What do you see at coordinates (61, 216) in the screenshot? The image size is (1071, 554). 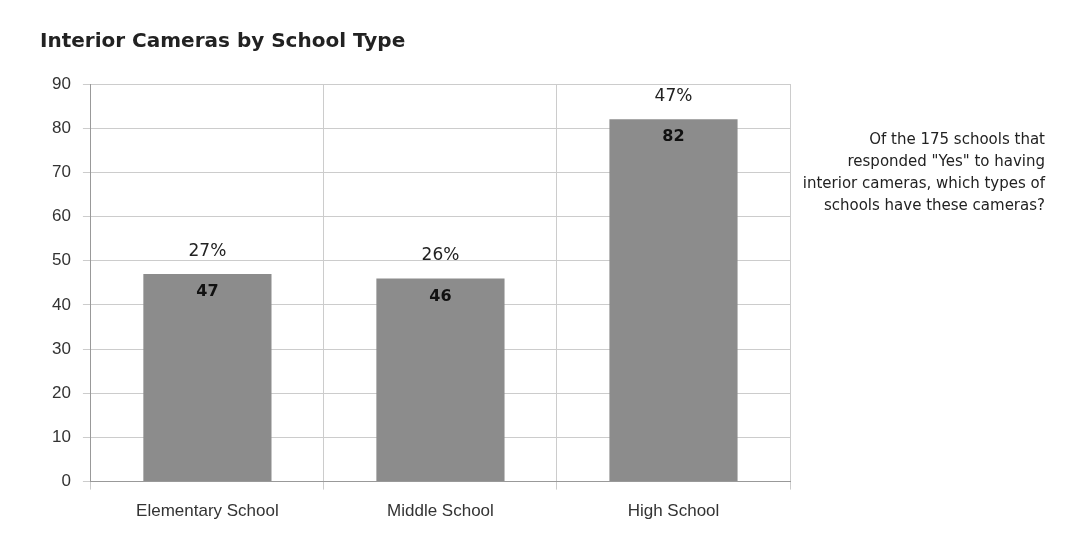 I see `y-tick-label: 60` at bounding box center [61, 216].